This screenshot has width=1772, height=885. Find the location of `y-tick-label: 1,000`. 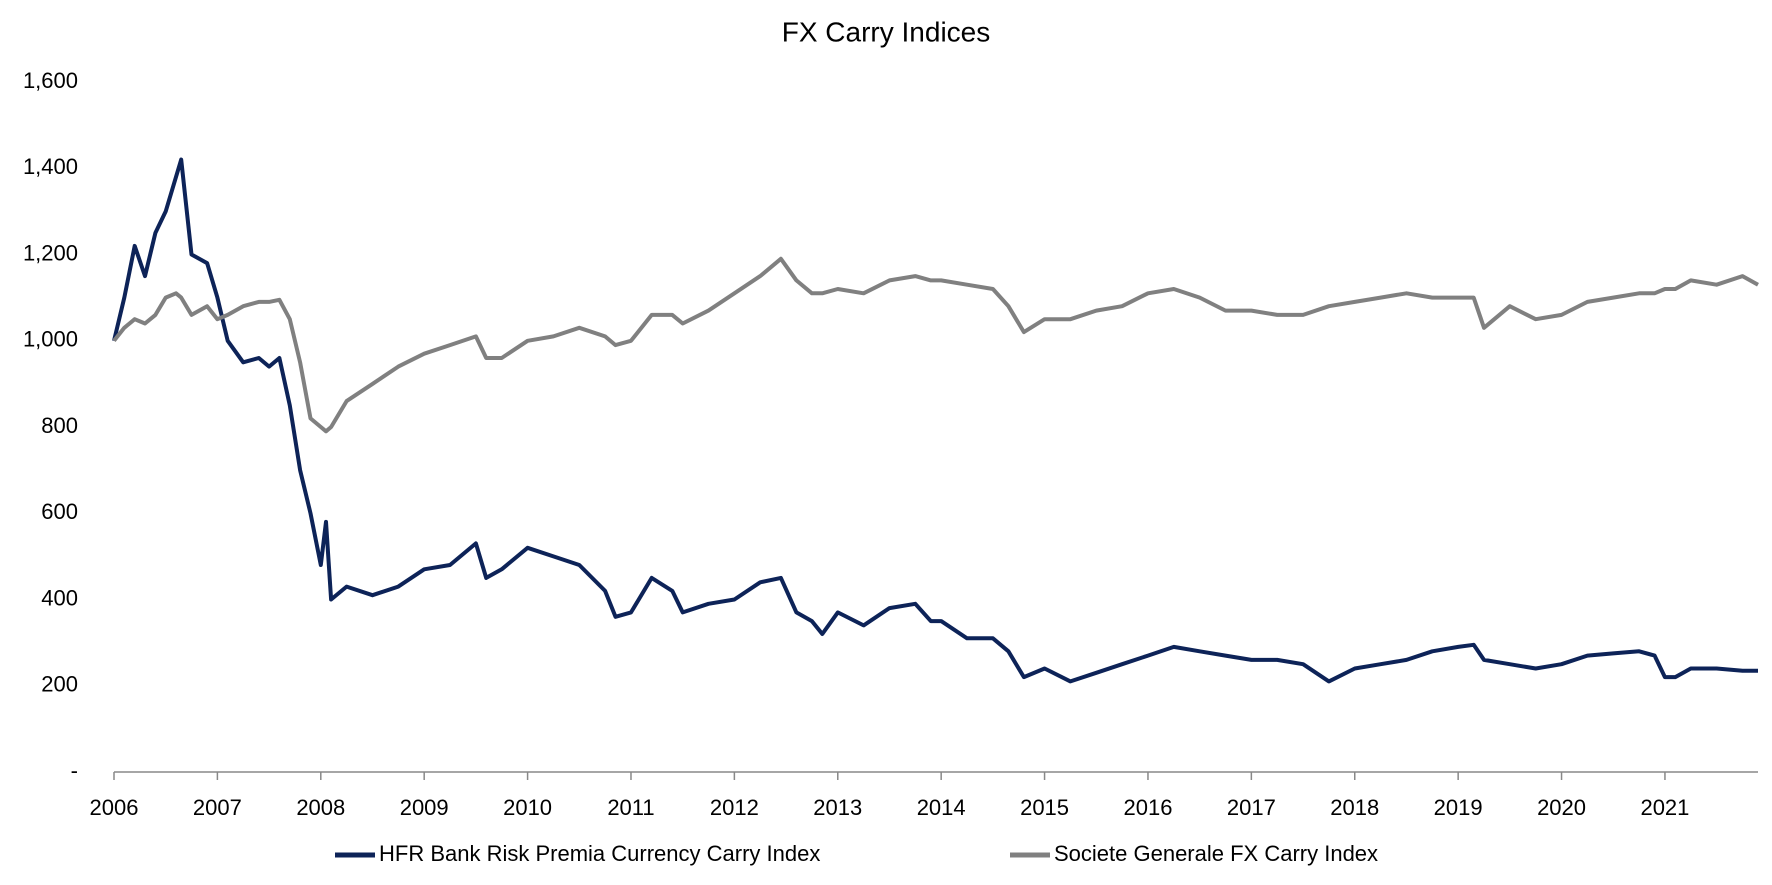

y-tick-label: 1,000 is located at coordinates (50, 339).